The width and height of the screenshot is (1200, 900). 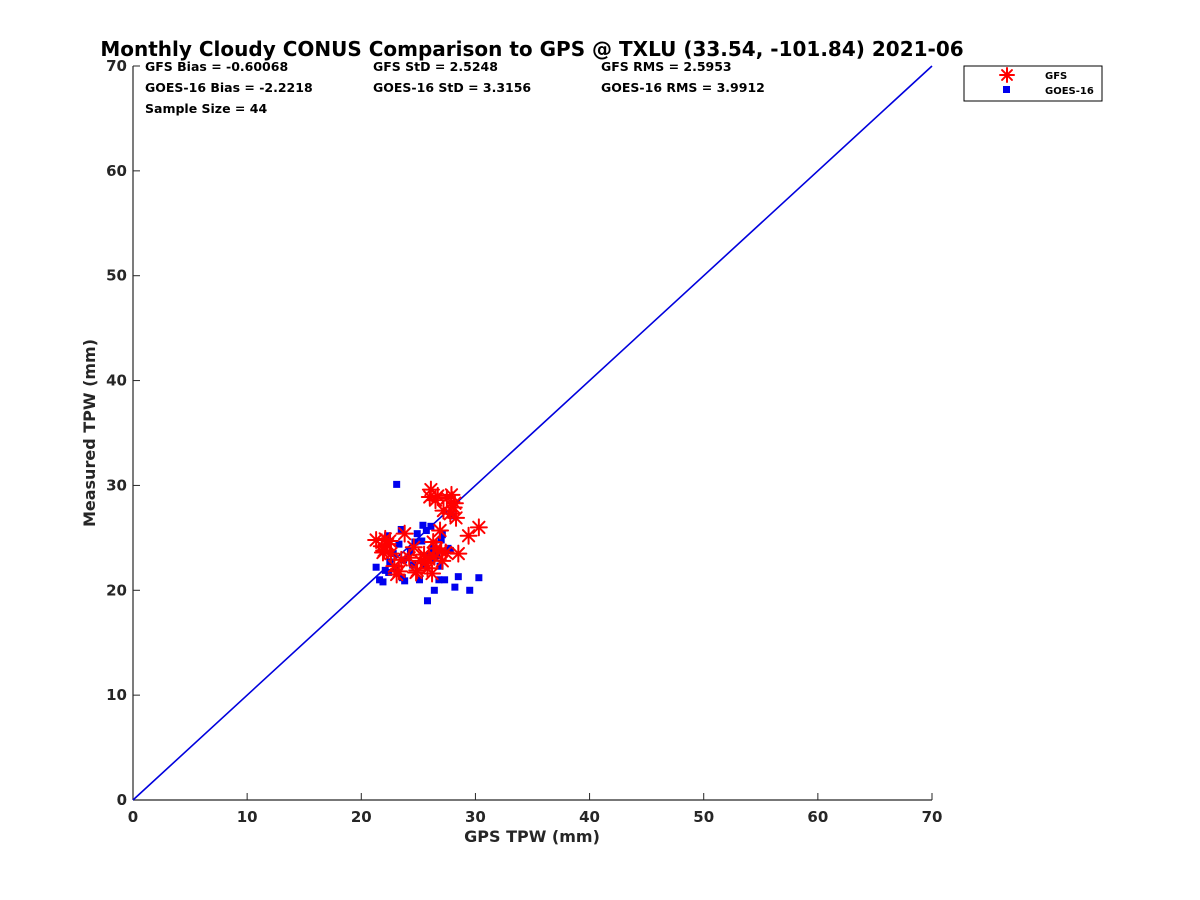 I want to click on y-tick-label: 60, so click(x=116, y=171).